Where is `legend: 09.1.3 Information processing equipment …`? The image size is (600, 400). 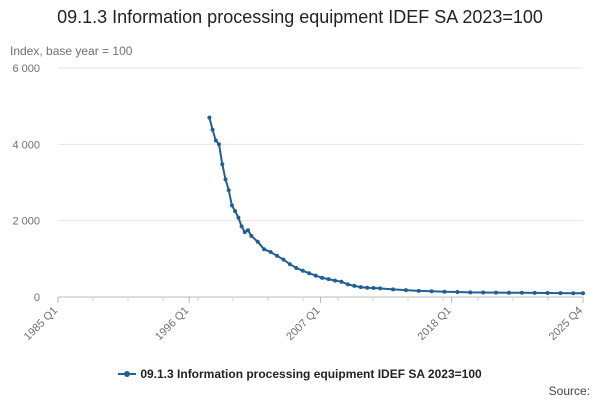
legend: 09.1.3 Information processing equipment … is located at coordinates (300, 373).